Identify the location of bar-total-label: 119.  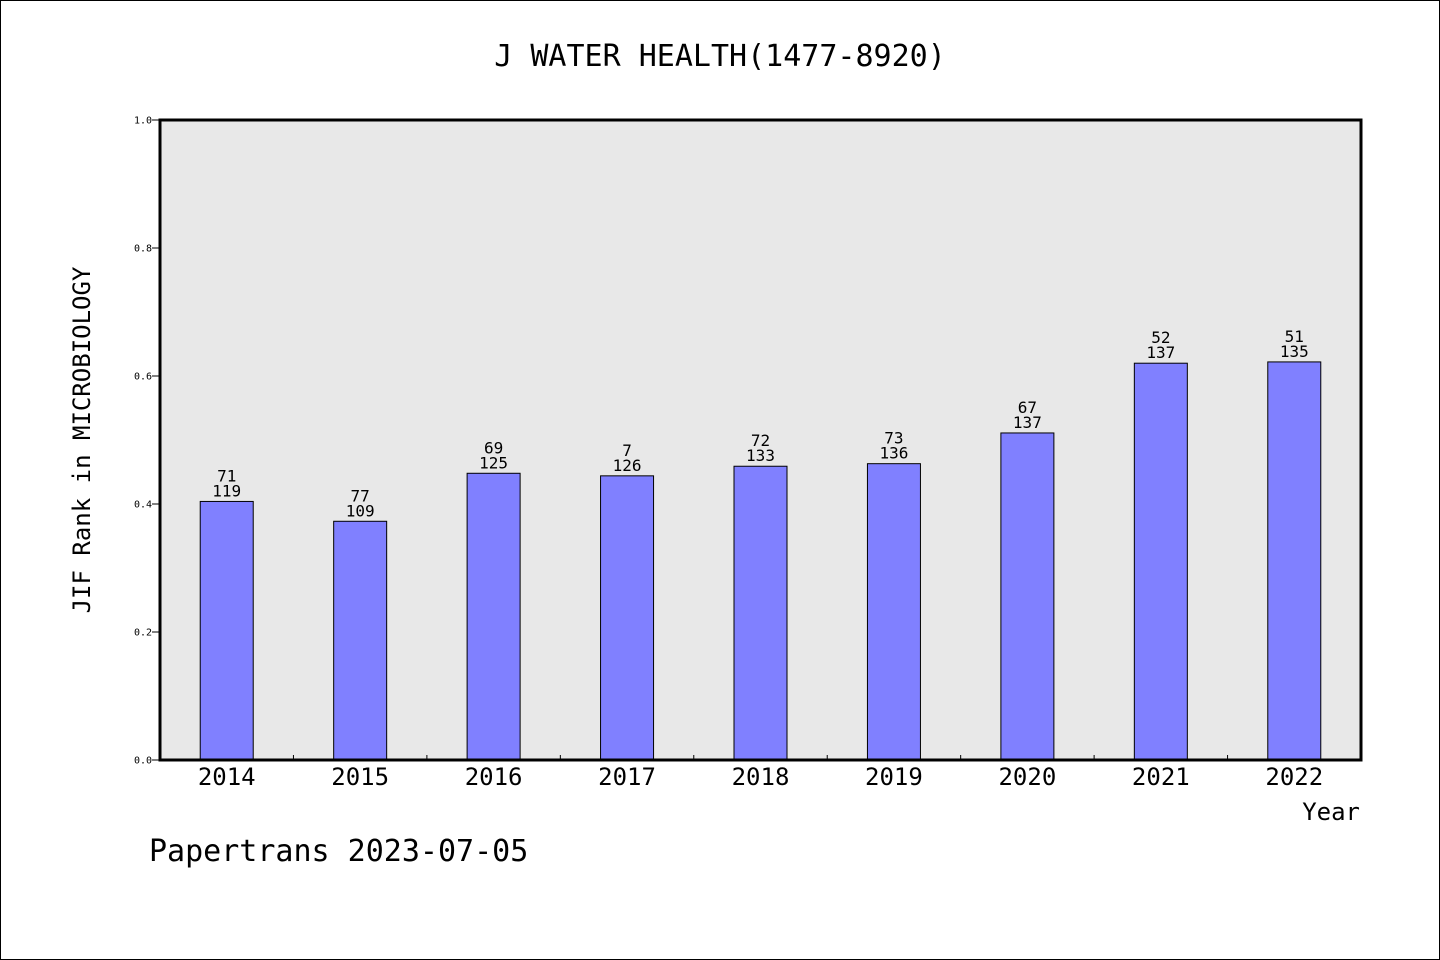
(226, 490).